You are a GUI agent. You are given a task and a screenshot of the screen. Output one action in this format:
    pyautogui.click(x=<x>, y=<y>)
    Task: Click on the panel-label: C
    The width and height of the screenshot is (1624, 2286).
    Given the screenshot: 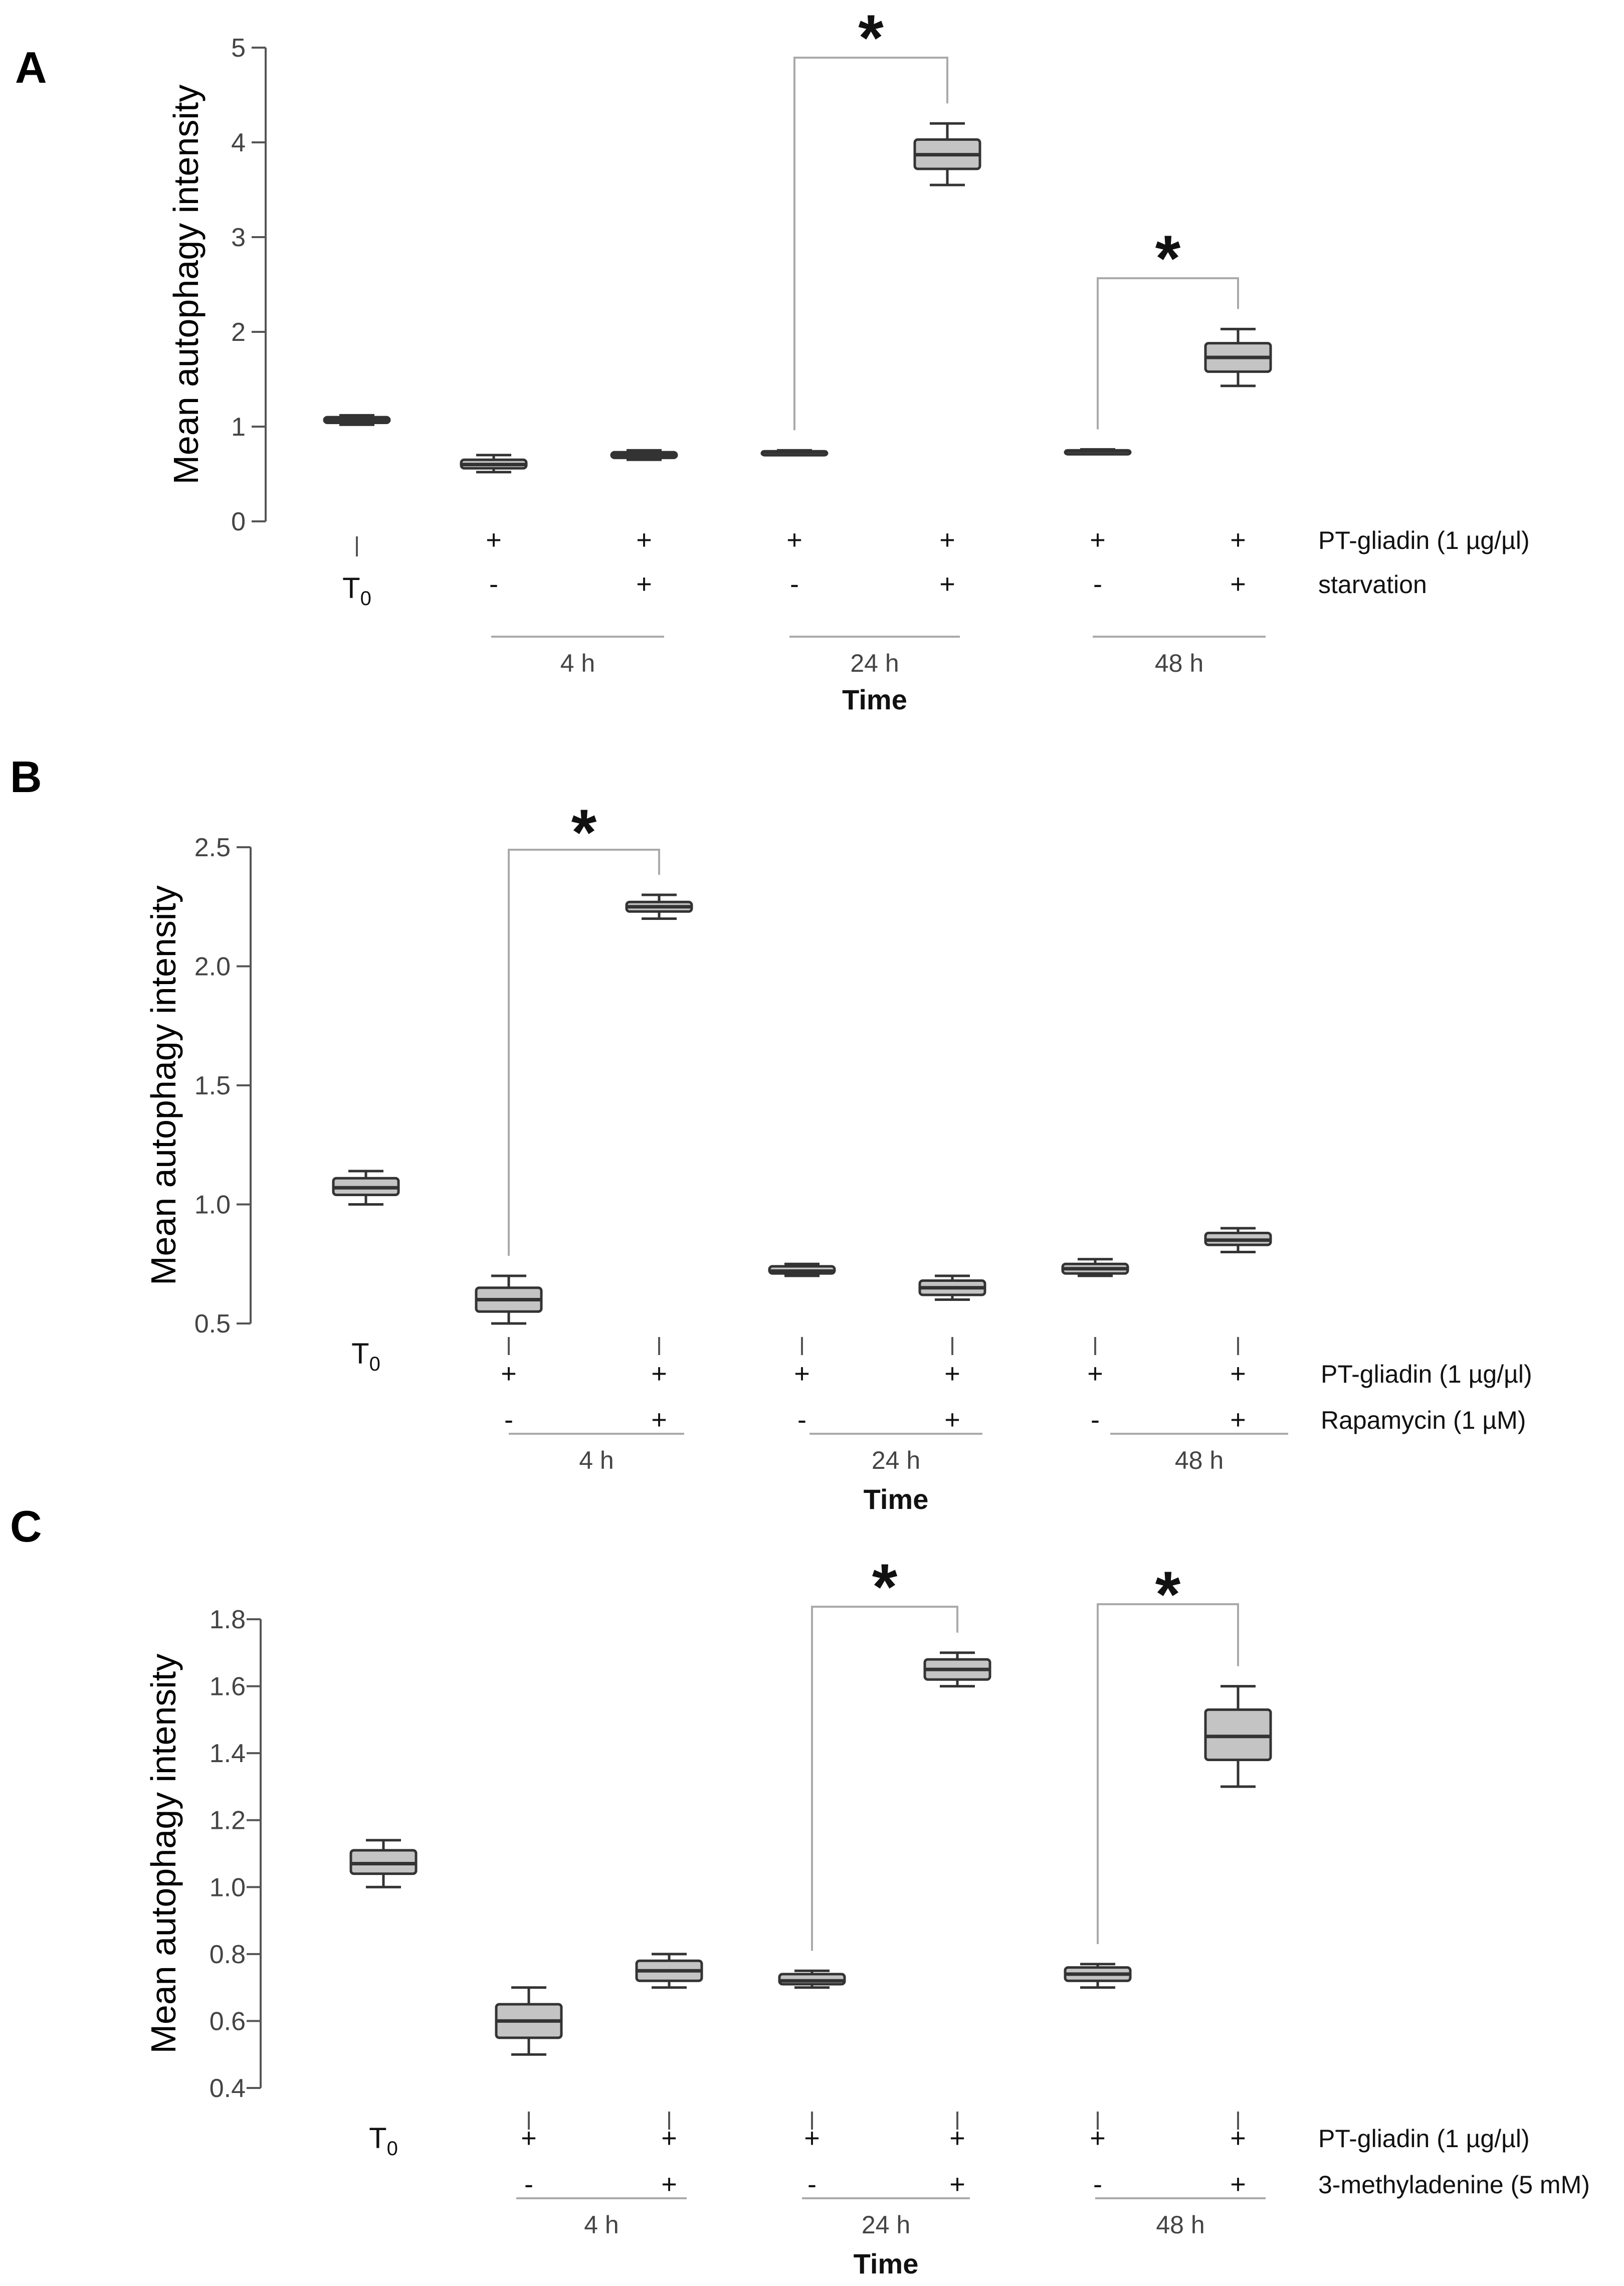 What is the action you would take?
    pyautogui.click(x=26, y=1526)
    